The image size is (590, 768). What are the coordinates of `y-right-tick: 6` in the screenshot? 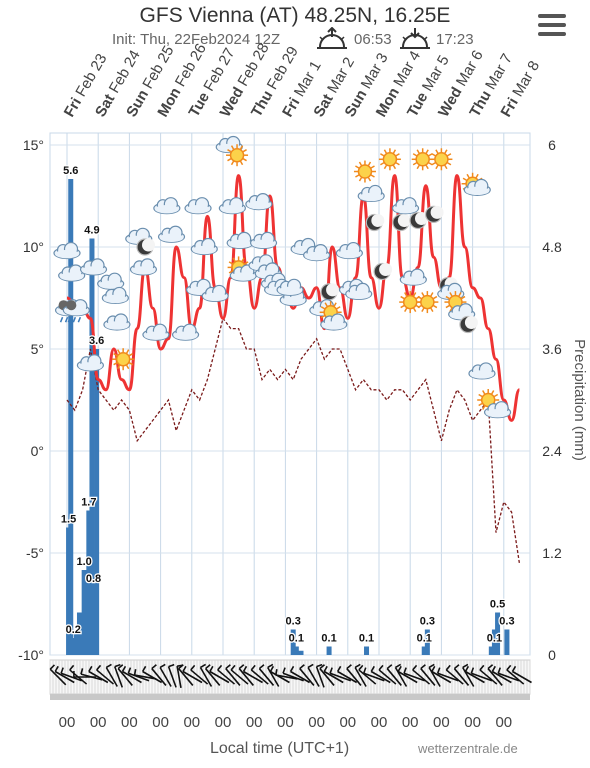 It's located at (552, 145).